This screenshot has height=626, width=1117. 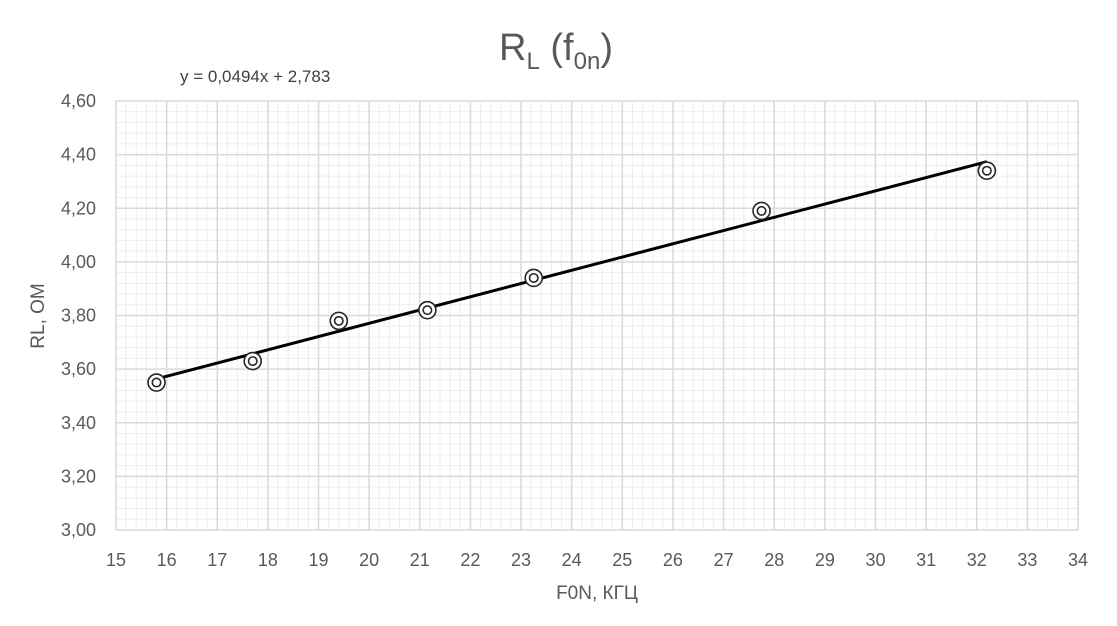 I want to click on x-tick-label: 16, so click(x=167, y=560).